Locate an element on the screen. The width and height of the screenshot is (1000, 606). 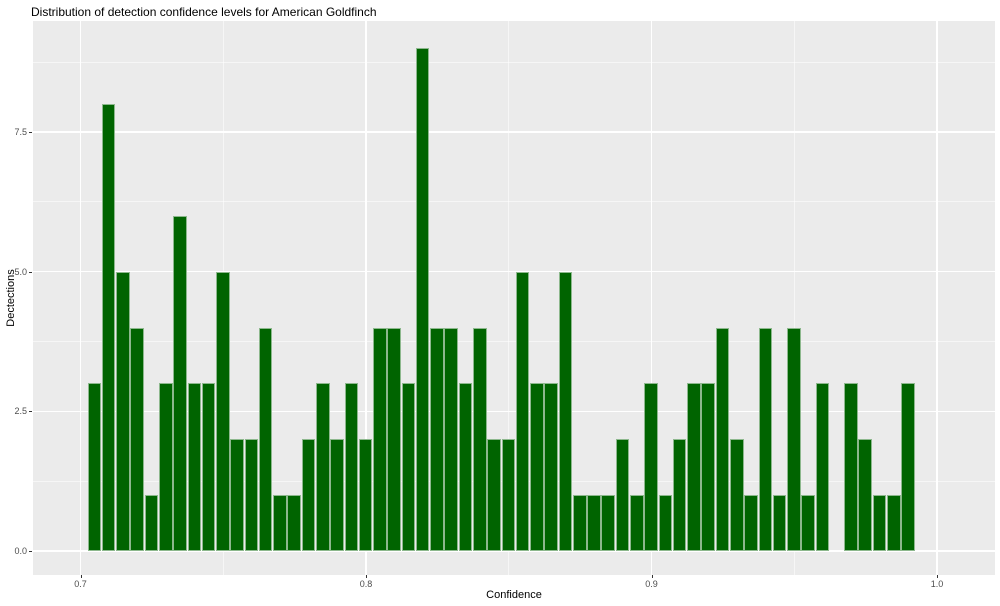
x-tick-label: 0.7 is located at coordinates (80, 584).